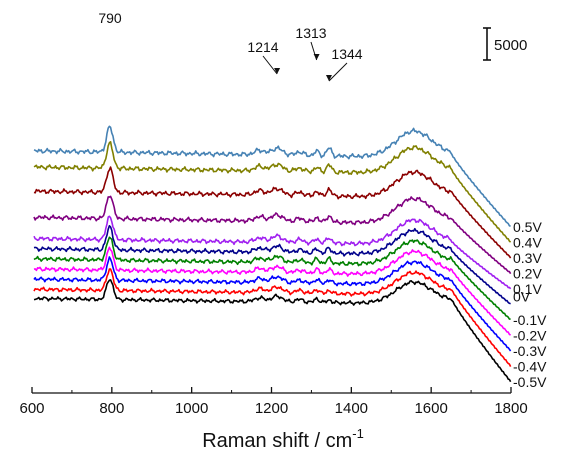  Describe the element at coordinates (283, 439) in the screenshot. I see `x-axis-title: Raman shift / cm-1` at that location.